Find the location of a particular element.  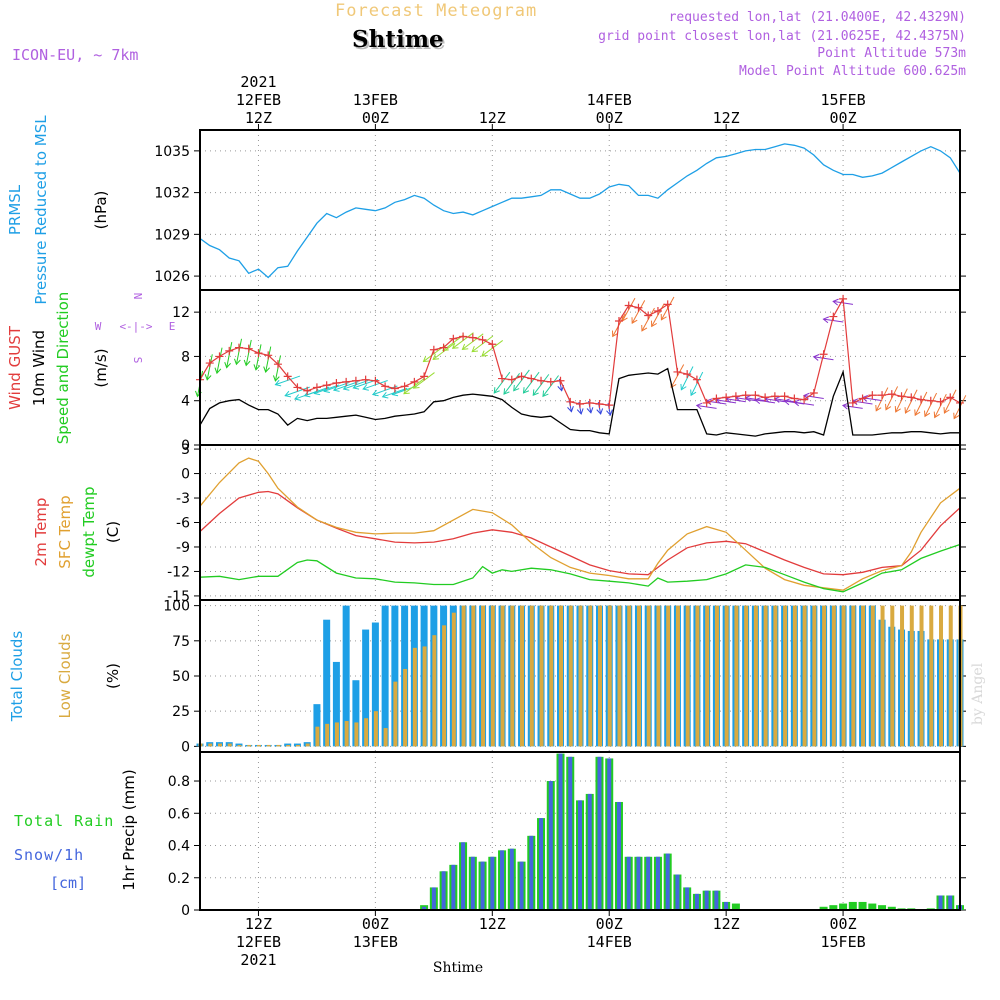

wind-10m-label: 10m Wind is located at coordinates (39, 368).